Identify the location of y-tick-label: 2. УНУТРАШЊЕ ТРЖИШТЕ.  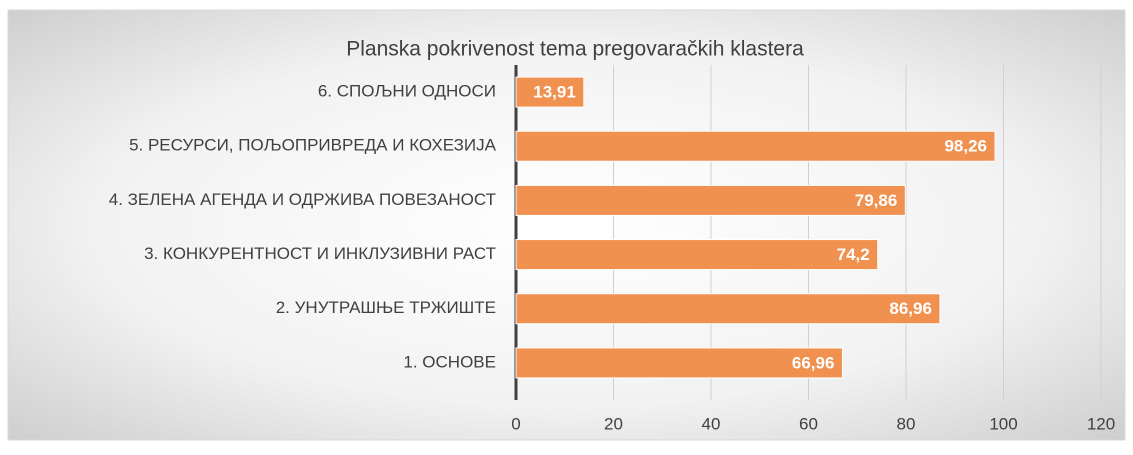
(386, 307).